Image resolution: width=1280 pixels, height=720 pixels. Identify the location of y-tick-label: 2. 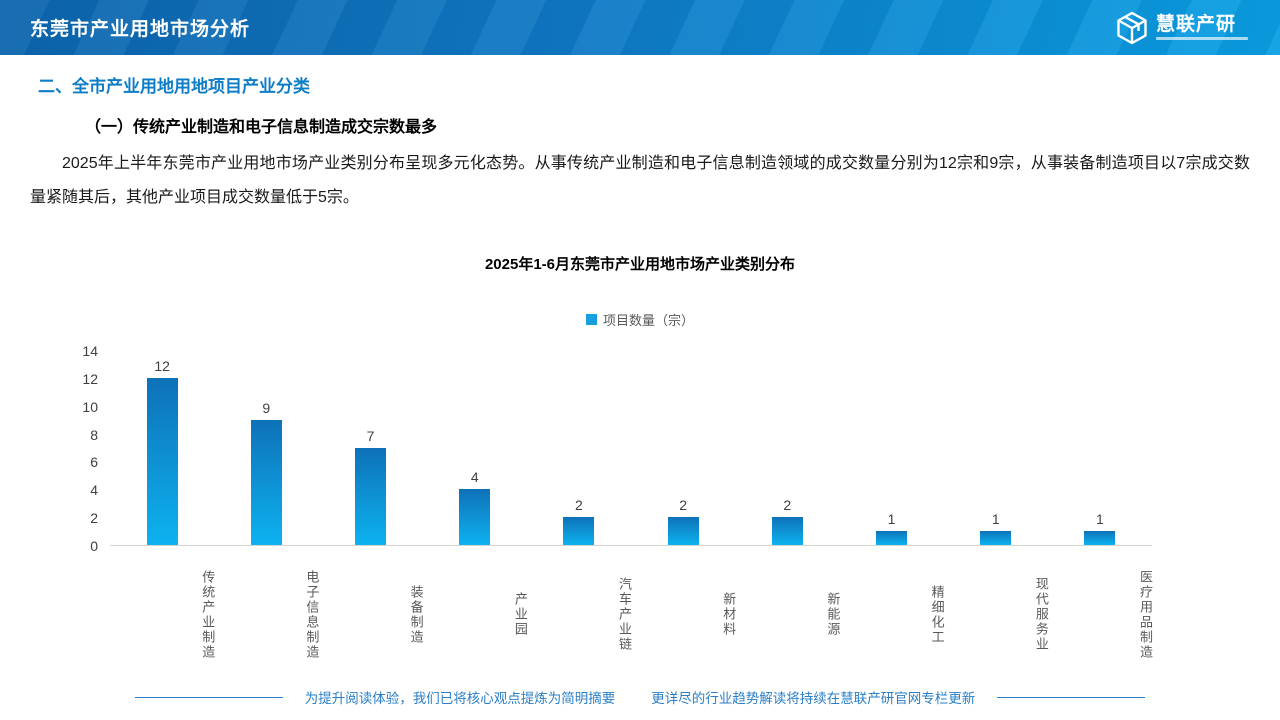
(94, 518).